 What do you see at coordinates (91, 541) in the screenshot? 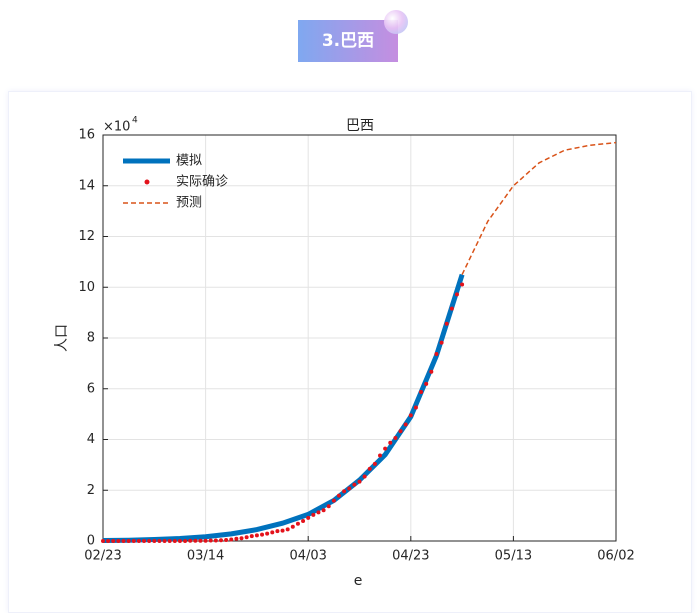
I see `y-tick-label: 0` at bounding box center [91, 541].